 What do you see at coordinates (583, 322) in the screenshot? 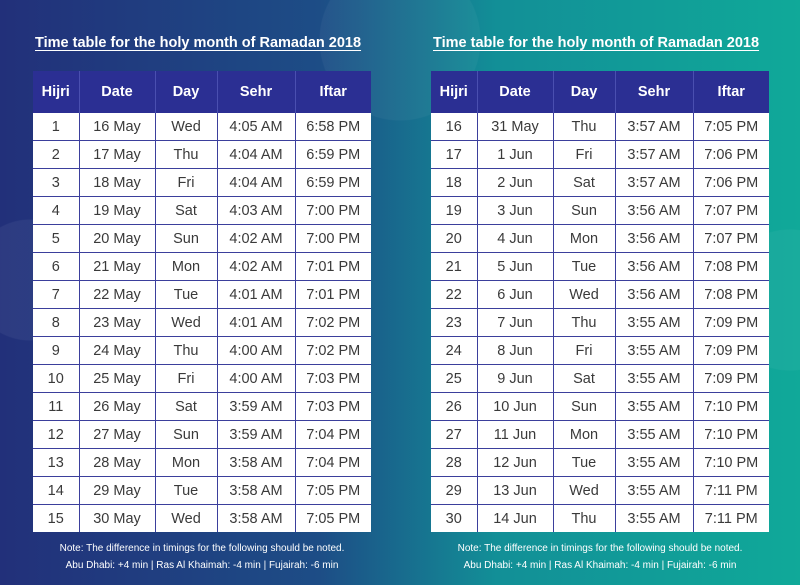
I see `cell-day: Thu` at bounding box center [583, 322].